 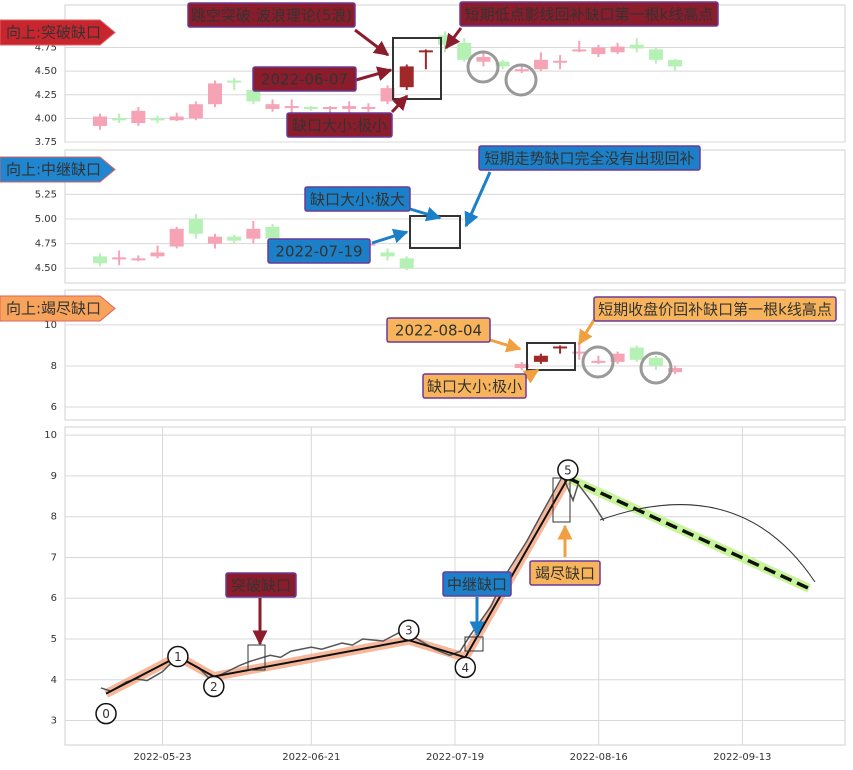 What do you see at coordinates (742, 757) in the screenshot?
I see `x-tick-label: 2022-09-13` at bounding box center [742, 757].